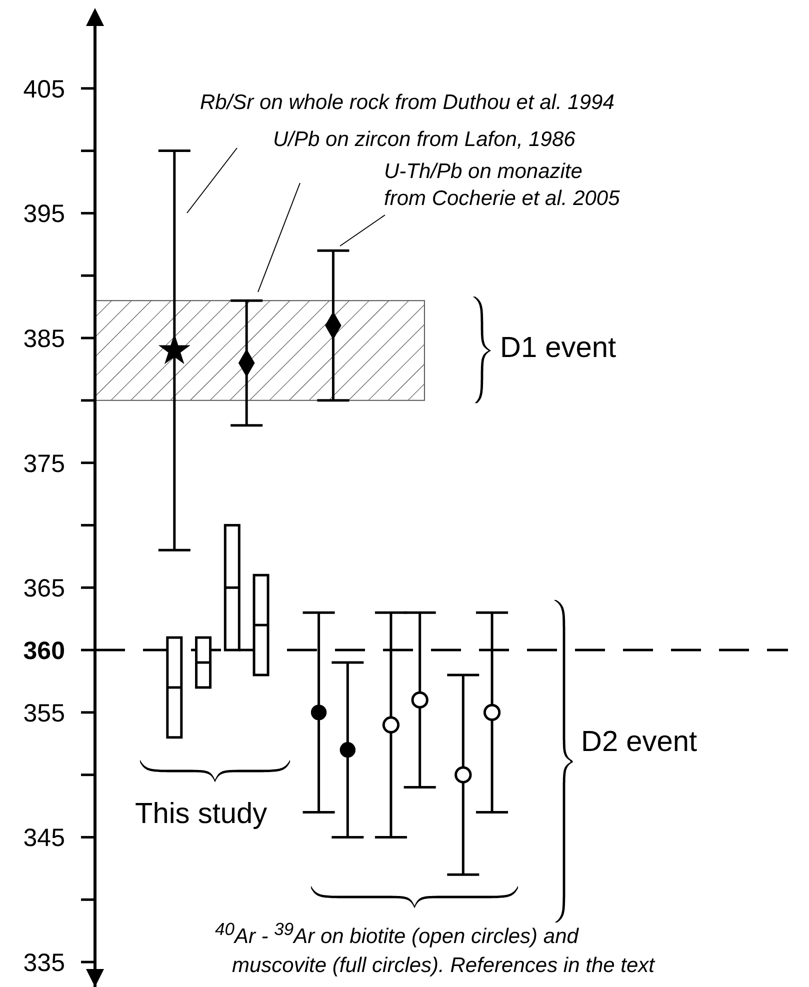 This screenshot has height=987, width=809. What do you see at coordinates (44, 214) in the screenshot?
I see `y-tick-label: 395` at bounding box center [44, 214].